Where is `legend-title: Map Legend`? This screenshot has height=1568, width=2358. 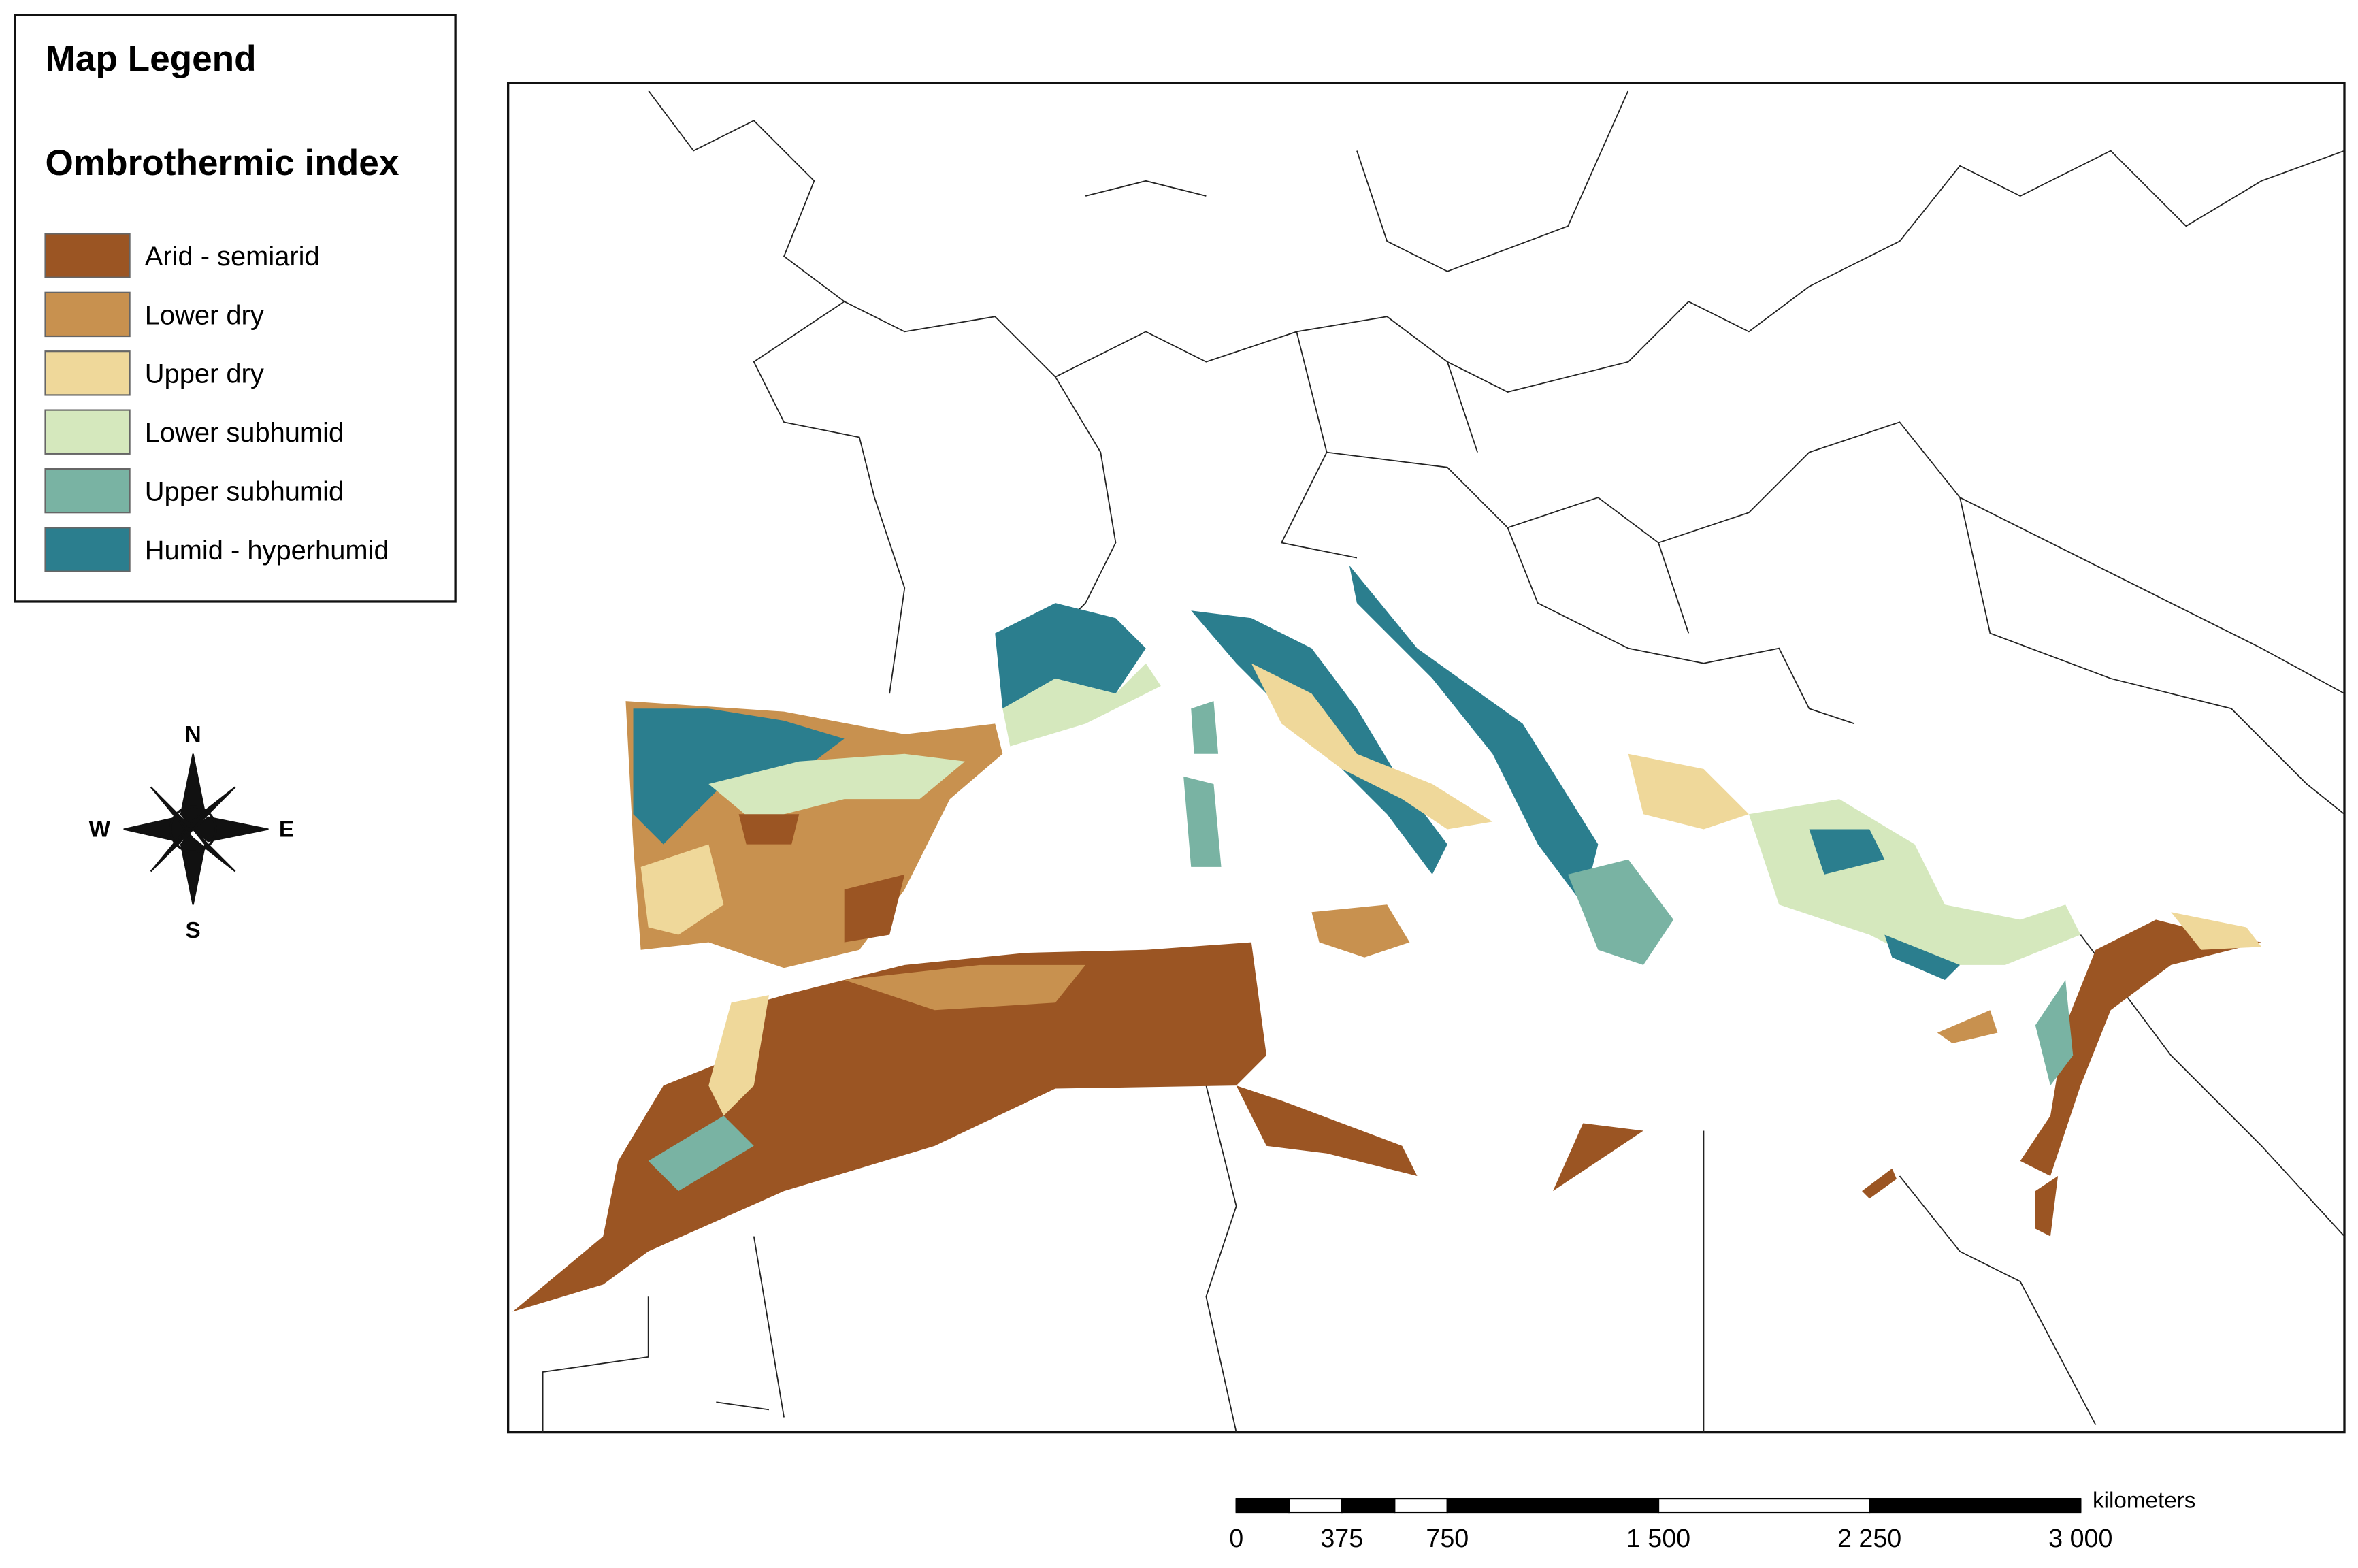 legend-title: Map Legend is located at coordinates (151, 59).